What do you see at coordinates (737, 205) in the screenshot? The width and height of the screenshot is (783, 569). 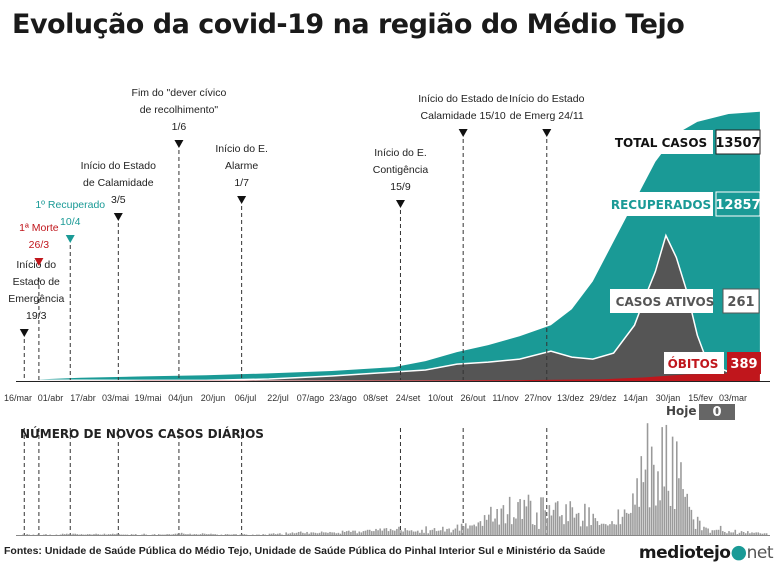 I see `recuperados-value: 12857` at bounding box center [737, 205].